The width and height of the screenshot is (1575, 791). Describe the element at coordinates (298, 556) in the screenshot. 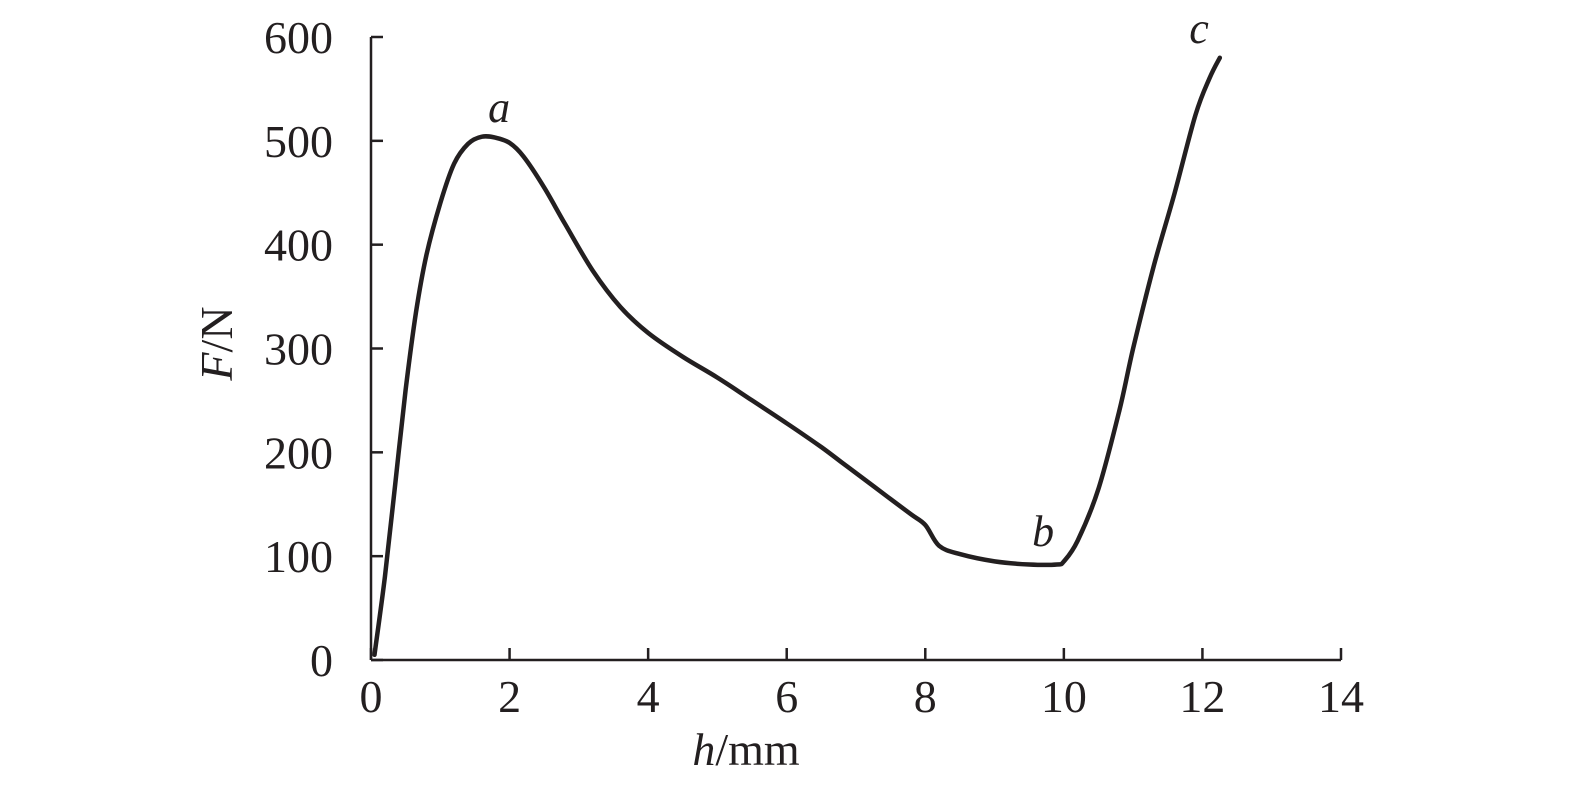

I see `y-tick-label: 100` at that location.